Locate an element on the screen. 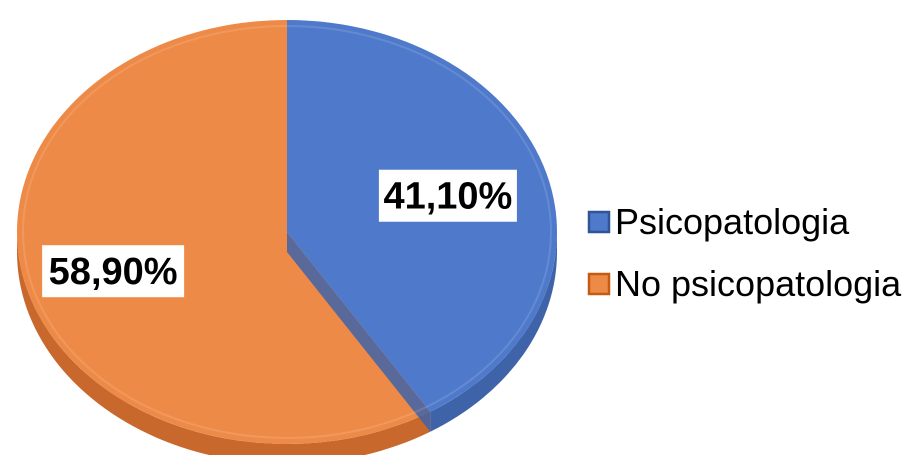 The width and height of the screenshot is (914, 460). legend-label: No psicopatologia is located at coordinates (758, 283).